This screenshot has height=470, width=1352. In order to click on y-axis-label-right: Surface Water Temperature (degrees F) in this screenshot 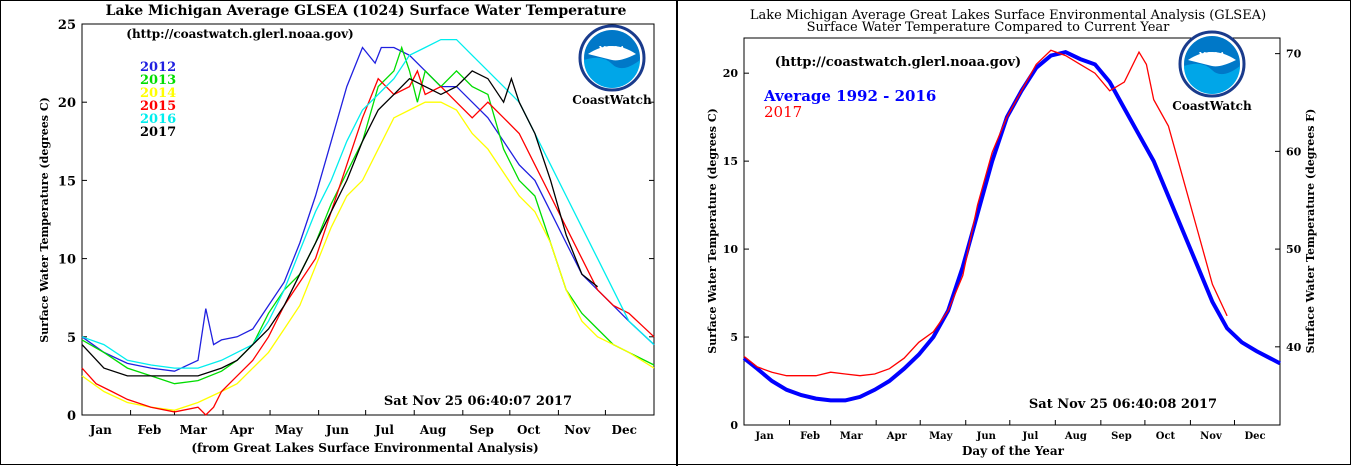, I will do `click(1310, 231)`.